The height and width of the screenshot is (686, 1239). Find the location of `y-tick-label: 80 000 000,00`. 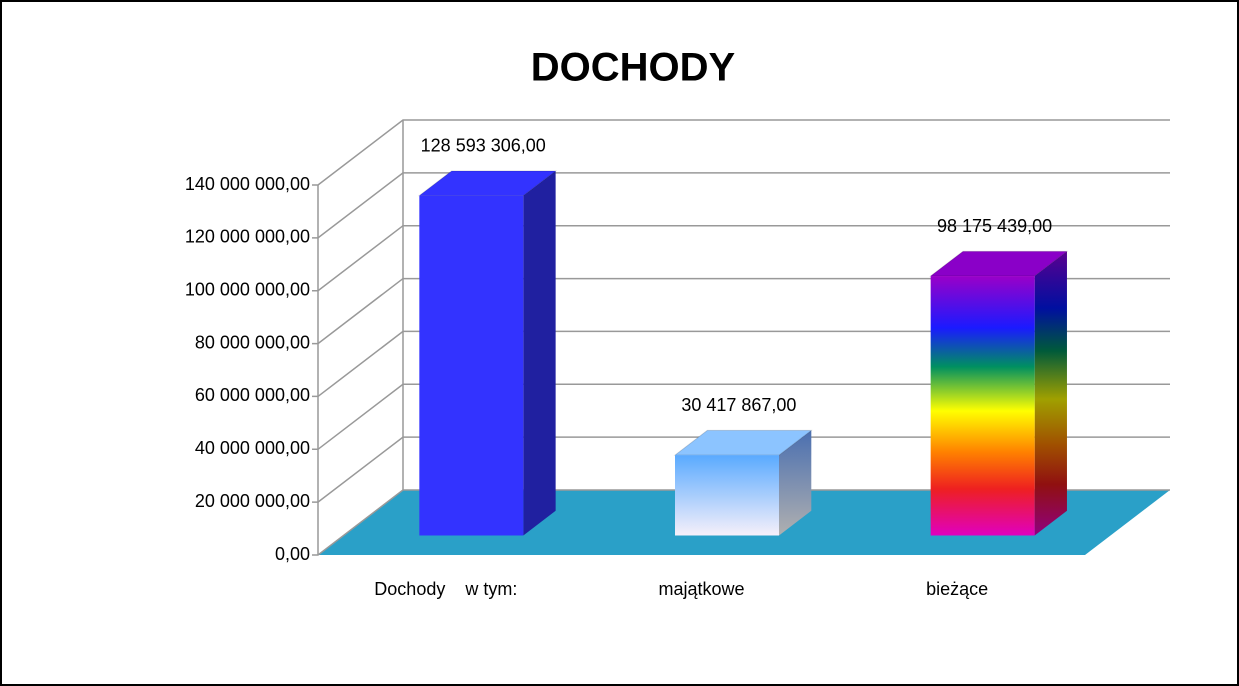

y-tick-label: 80 000 000,00 is located at coordinates (252, 342).